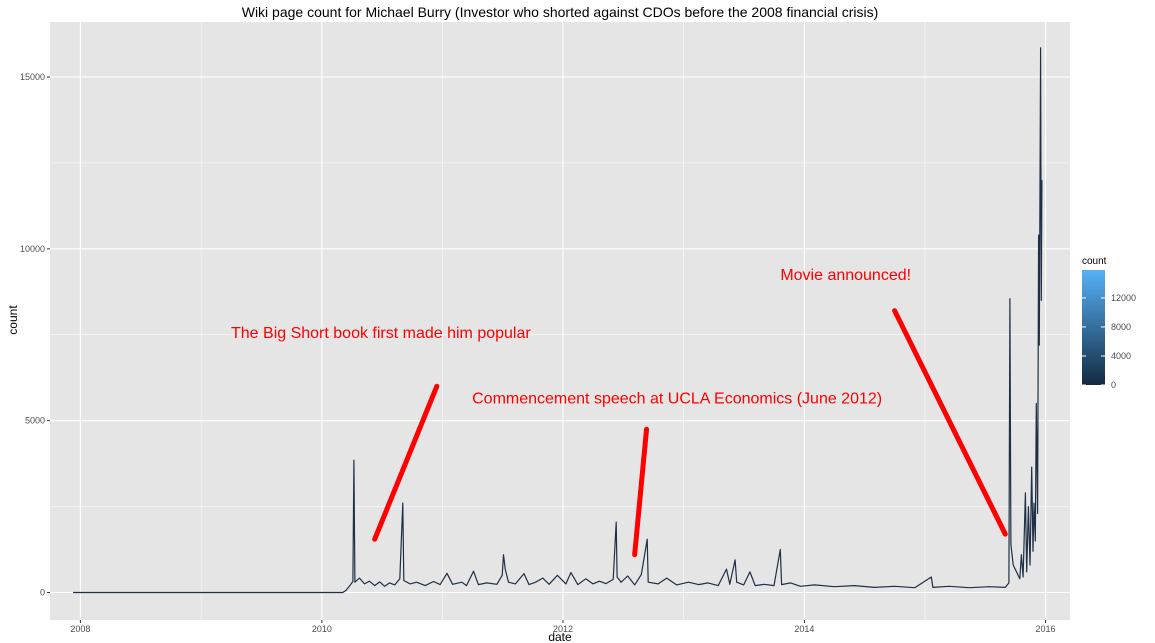 The image size is (1155, 643). Describe the element at coordinates (1094, 261) in the screenshot. I see `legend-title: count` at that location.